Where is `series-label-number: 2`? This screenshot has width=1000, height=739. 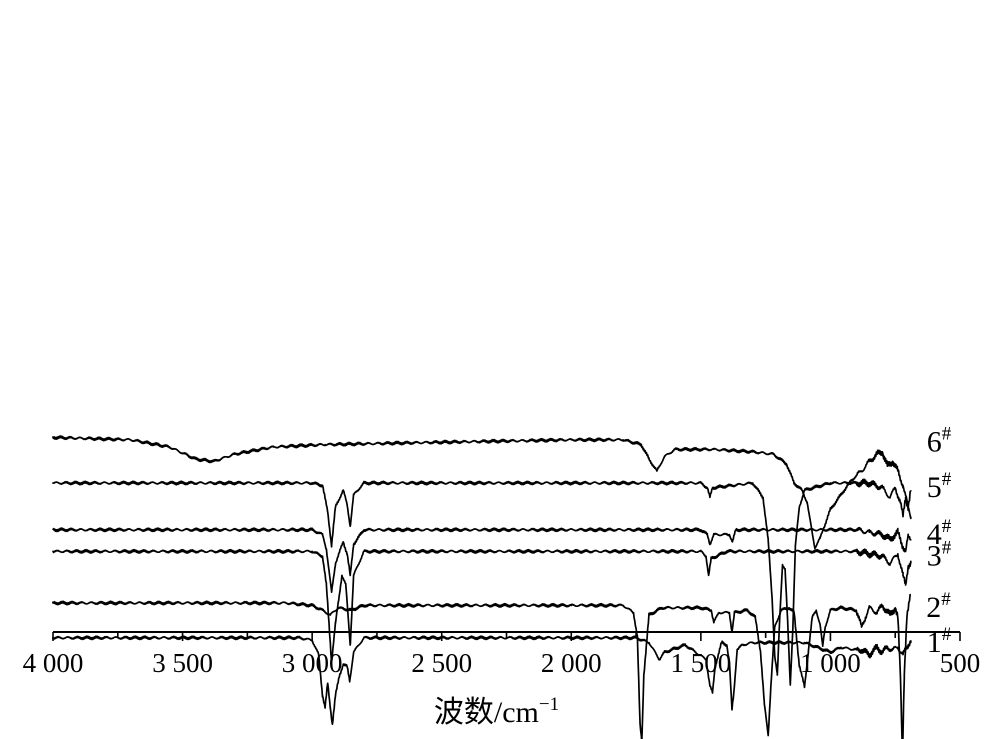 series-label-number: 2 is located at coordinates (933, 607).